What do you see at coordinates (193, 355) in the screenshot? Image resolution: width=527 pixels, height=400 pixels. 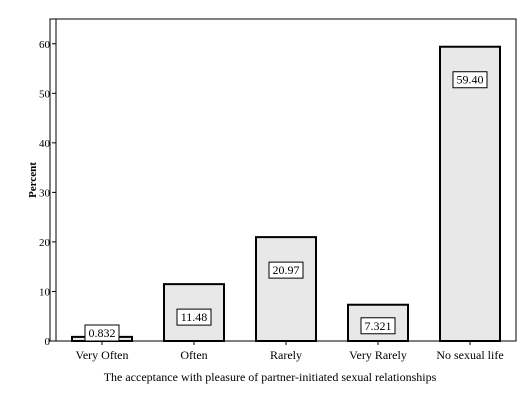 I see `x-tick-label: Often` at bounding box center [193, 355].